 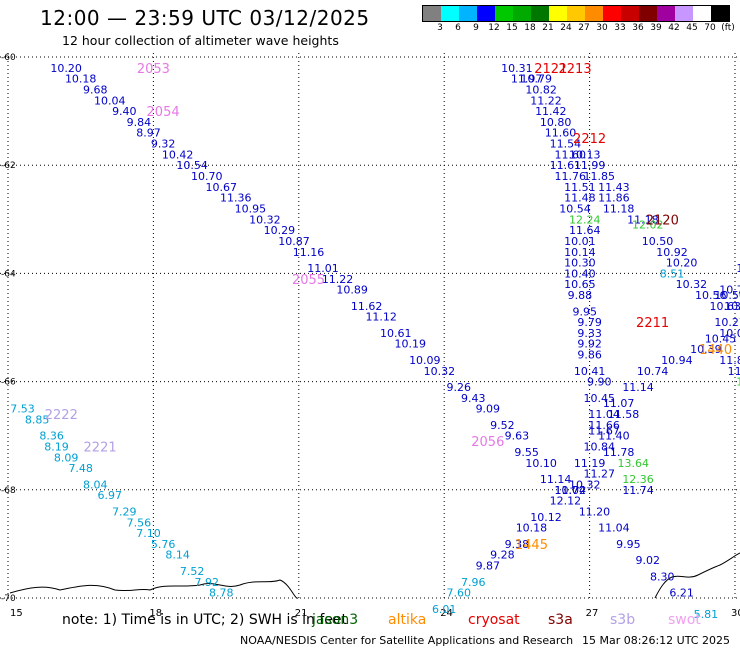 What do you see at coordinates (494, 28) in the screenshot?
I see `legend-label: 12` at bounding box center [494, 28].